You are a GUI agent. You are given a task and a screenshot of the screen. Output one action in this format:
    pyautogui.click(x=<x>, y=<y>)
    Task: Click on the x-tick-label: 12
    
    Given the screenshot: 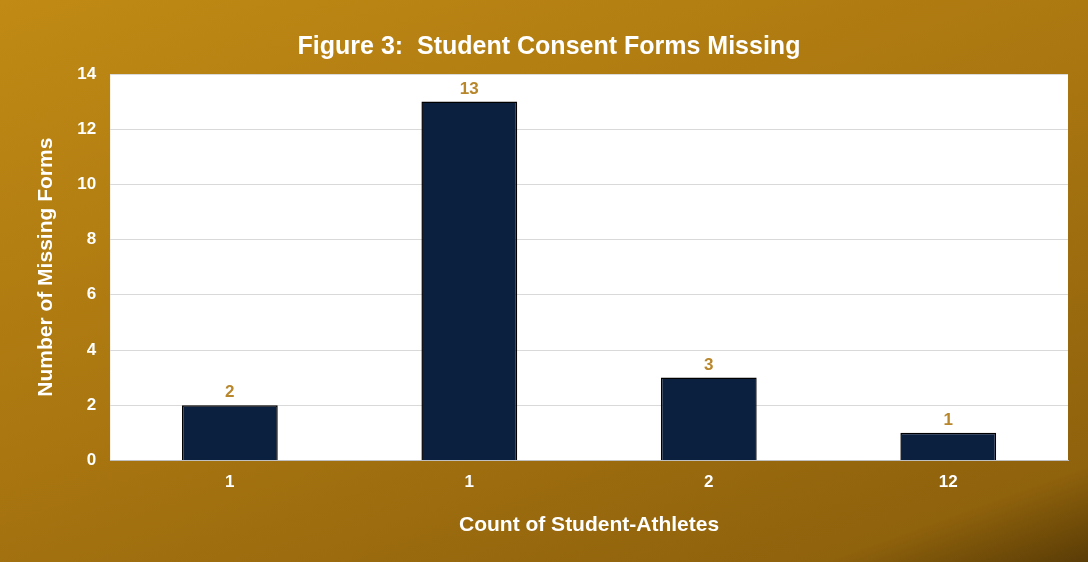 What is the action you would take?
    pyautogui.click(x=948, y=482)
    